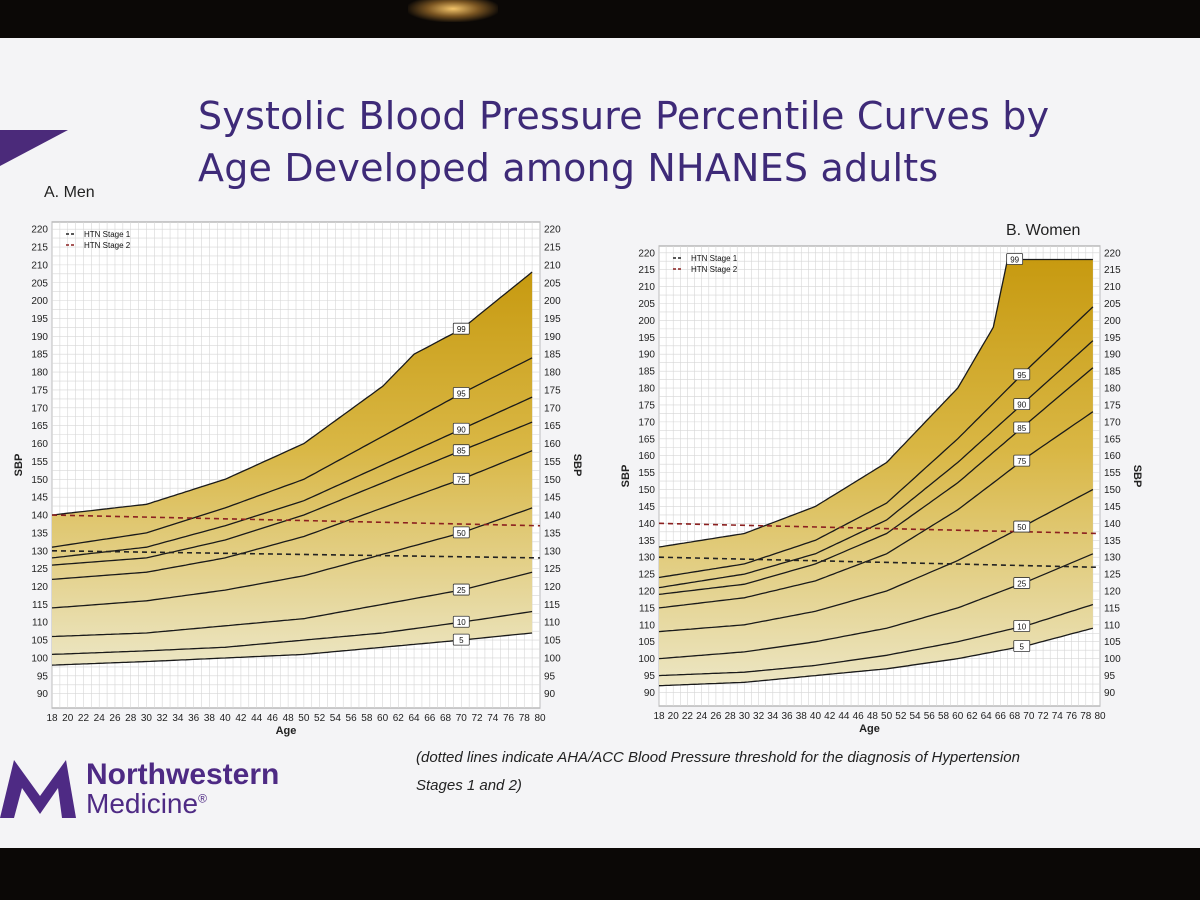  What do you see at coordinates (552, 516) in the screenshot?
I see `y-tick-label-right: 140` at bounding box center [552, 516].